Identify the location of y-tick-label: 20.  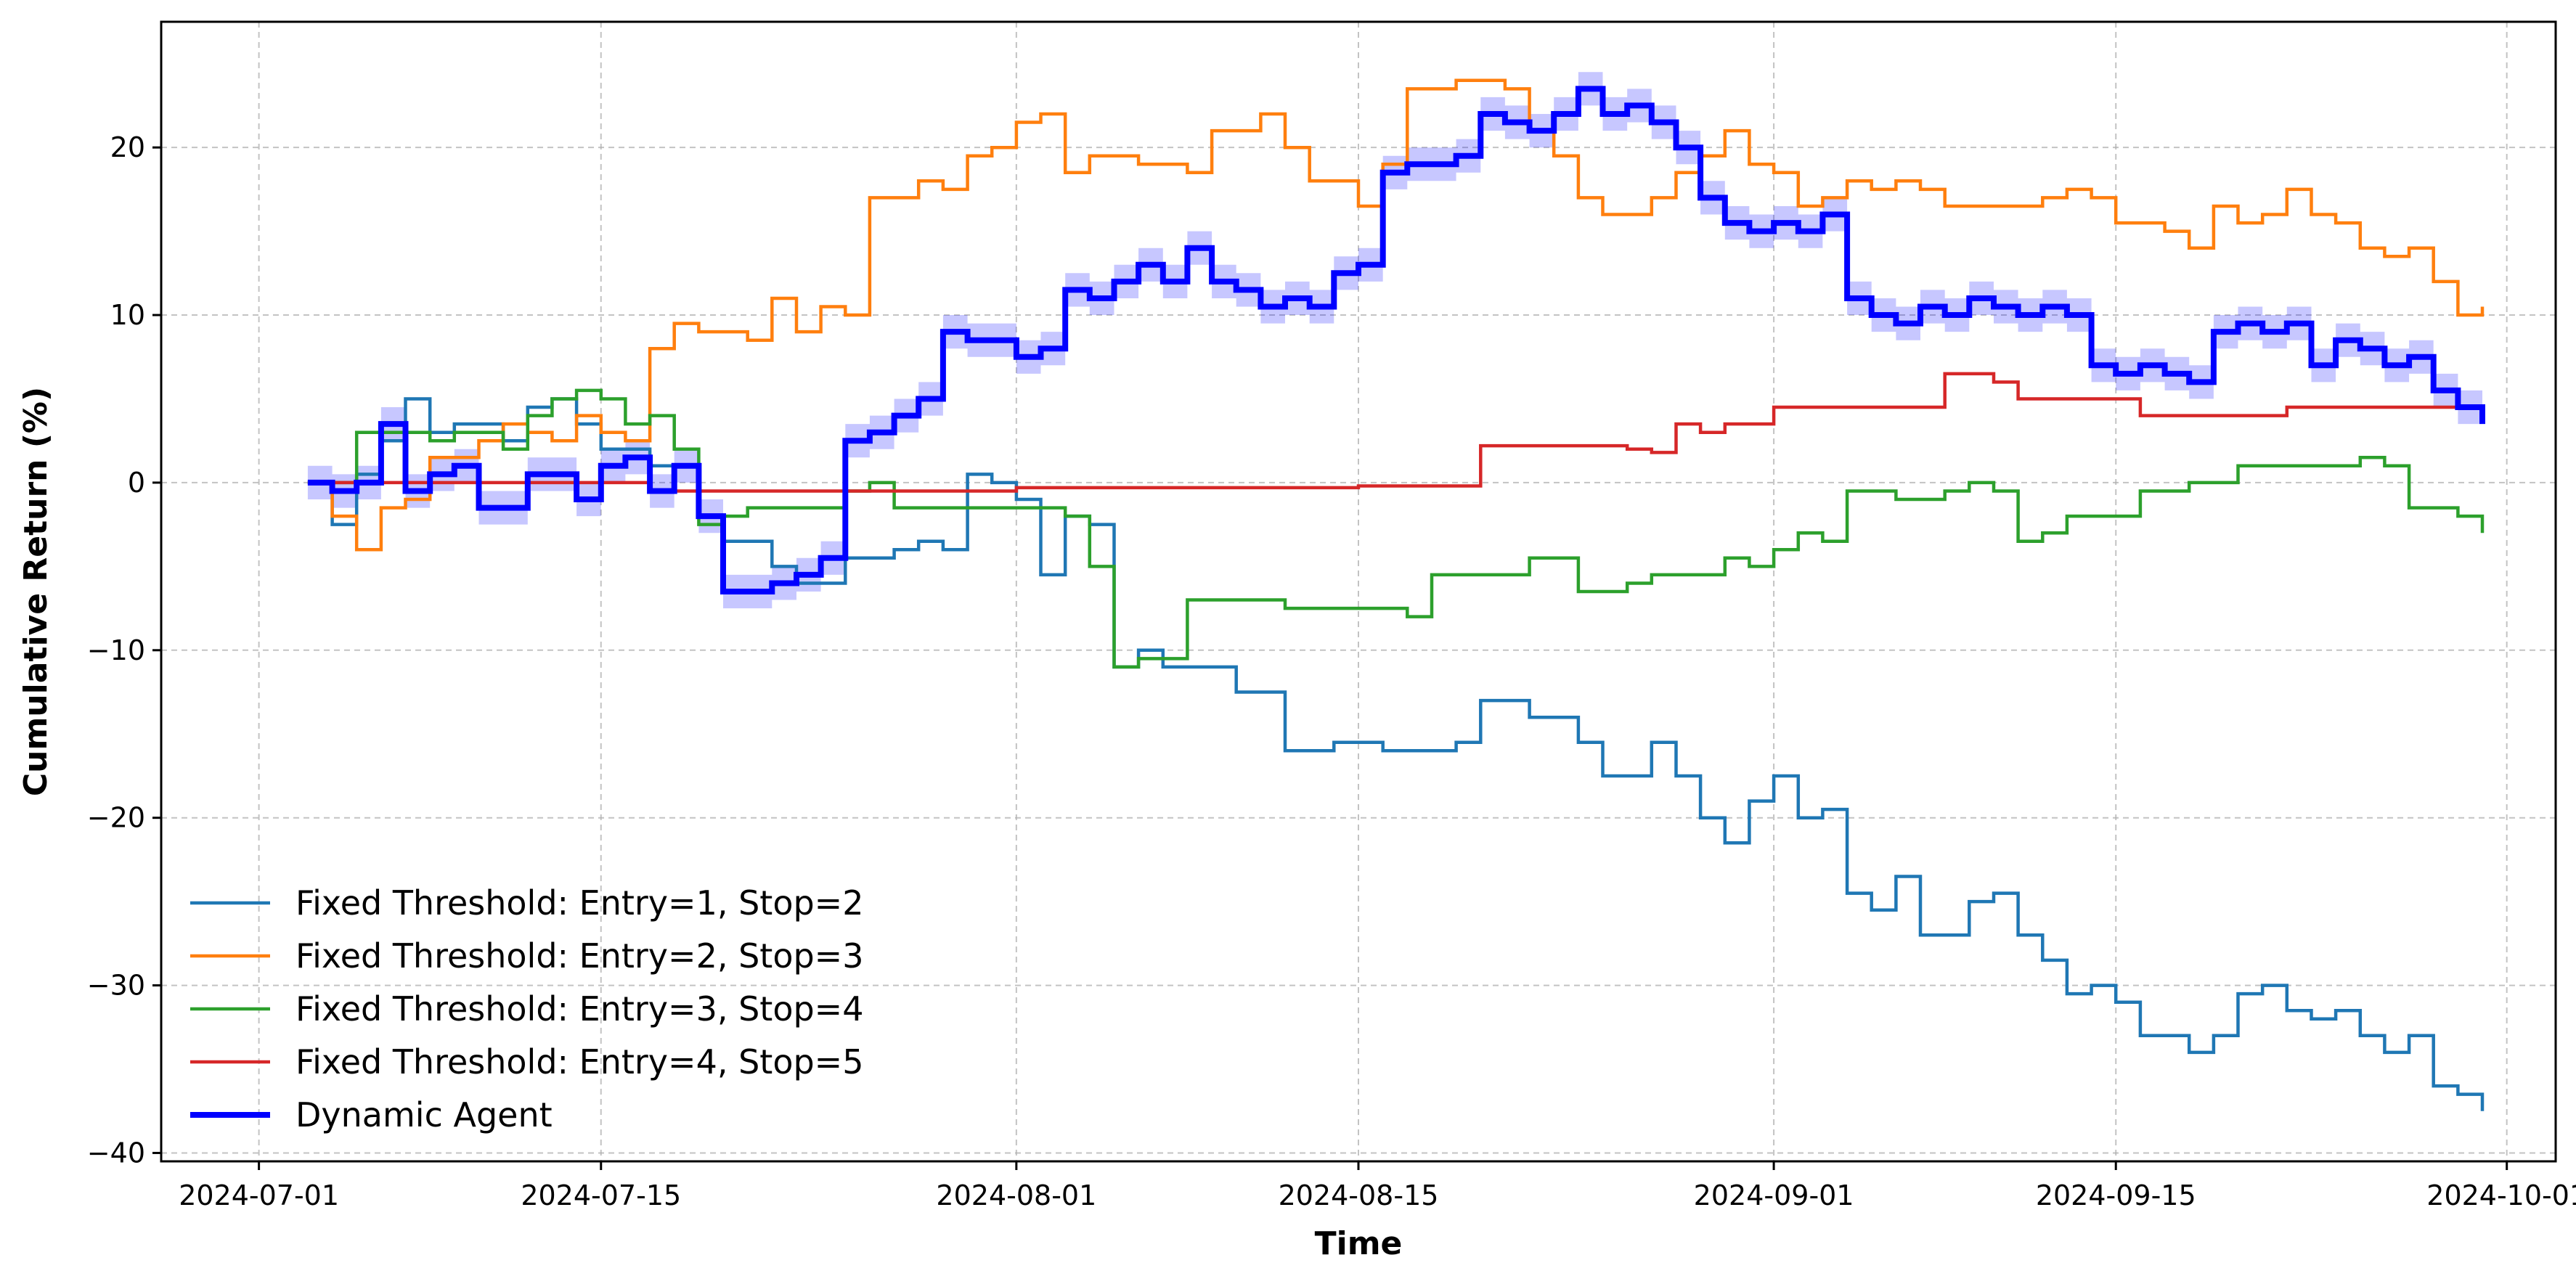
(127, 147).